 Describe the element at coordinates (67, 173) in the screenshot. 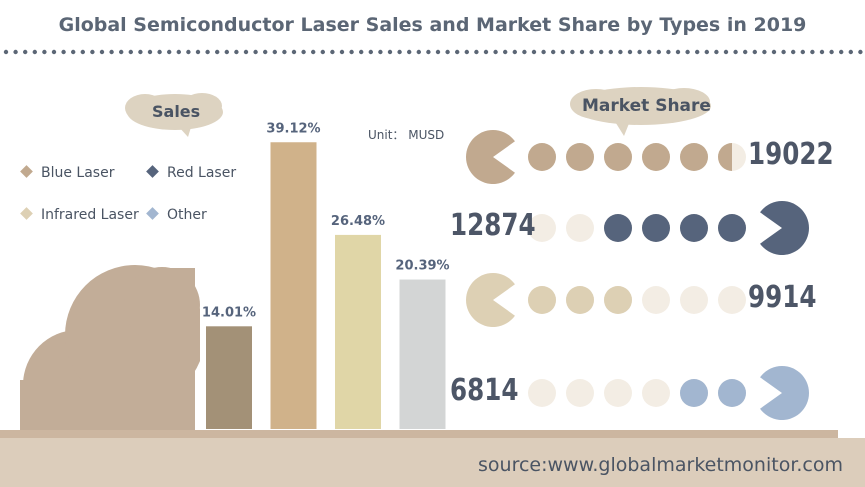

I see `legend-blue-laser: Blue Laser` at that location.